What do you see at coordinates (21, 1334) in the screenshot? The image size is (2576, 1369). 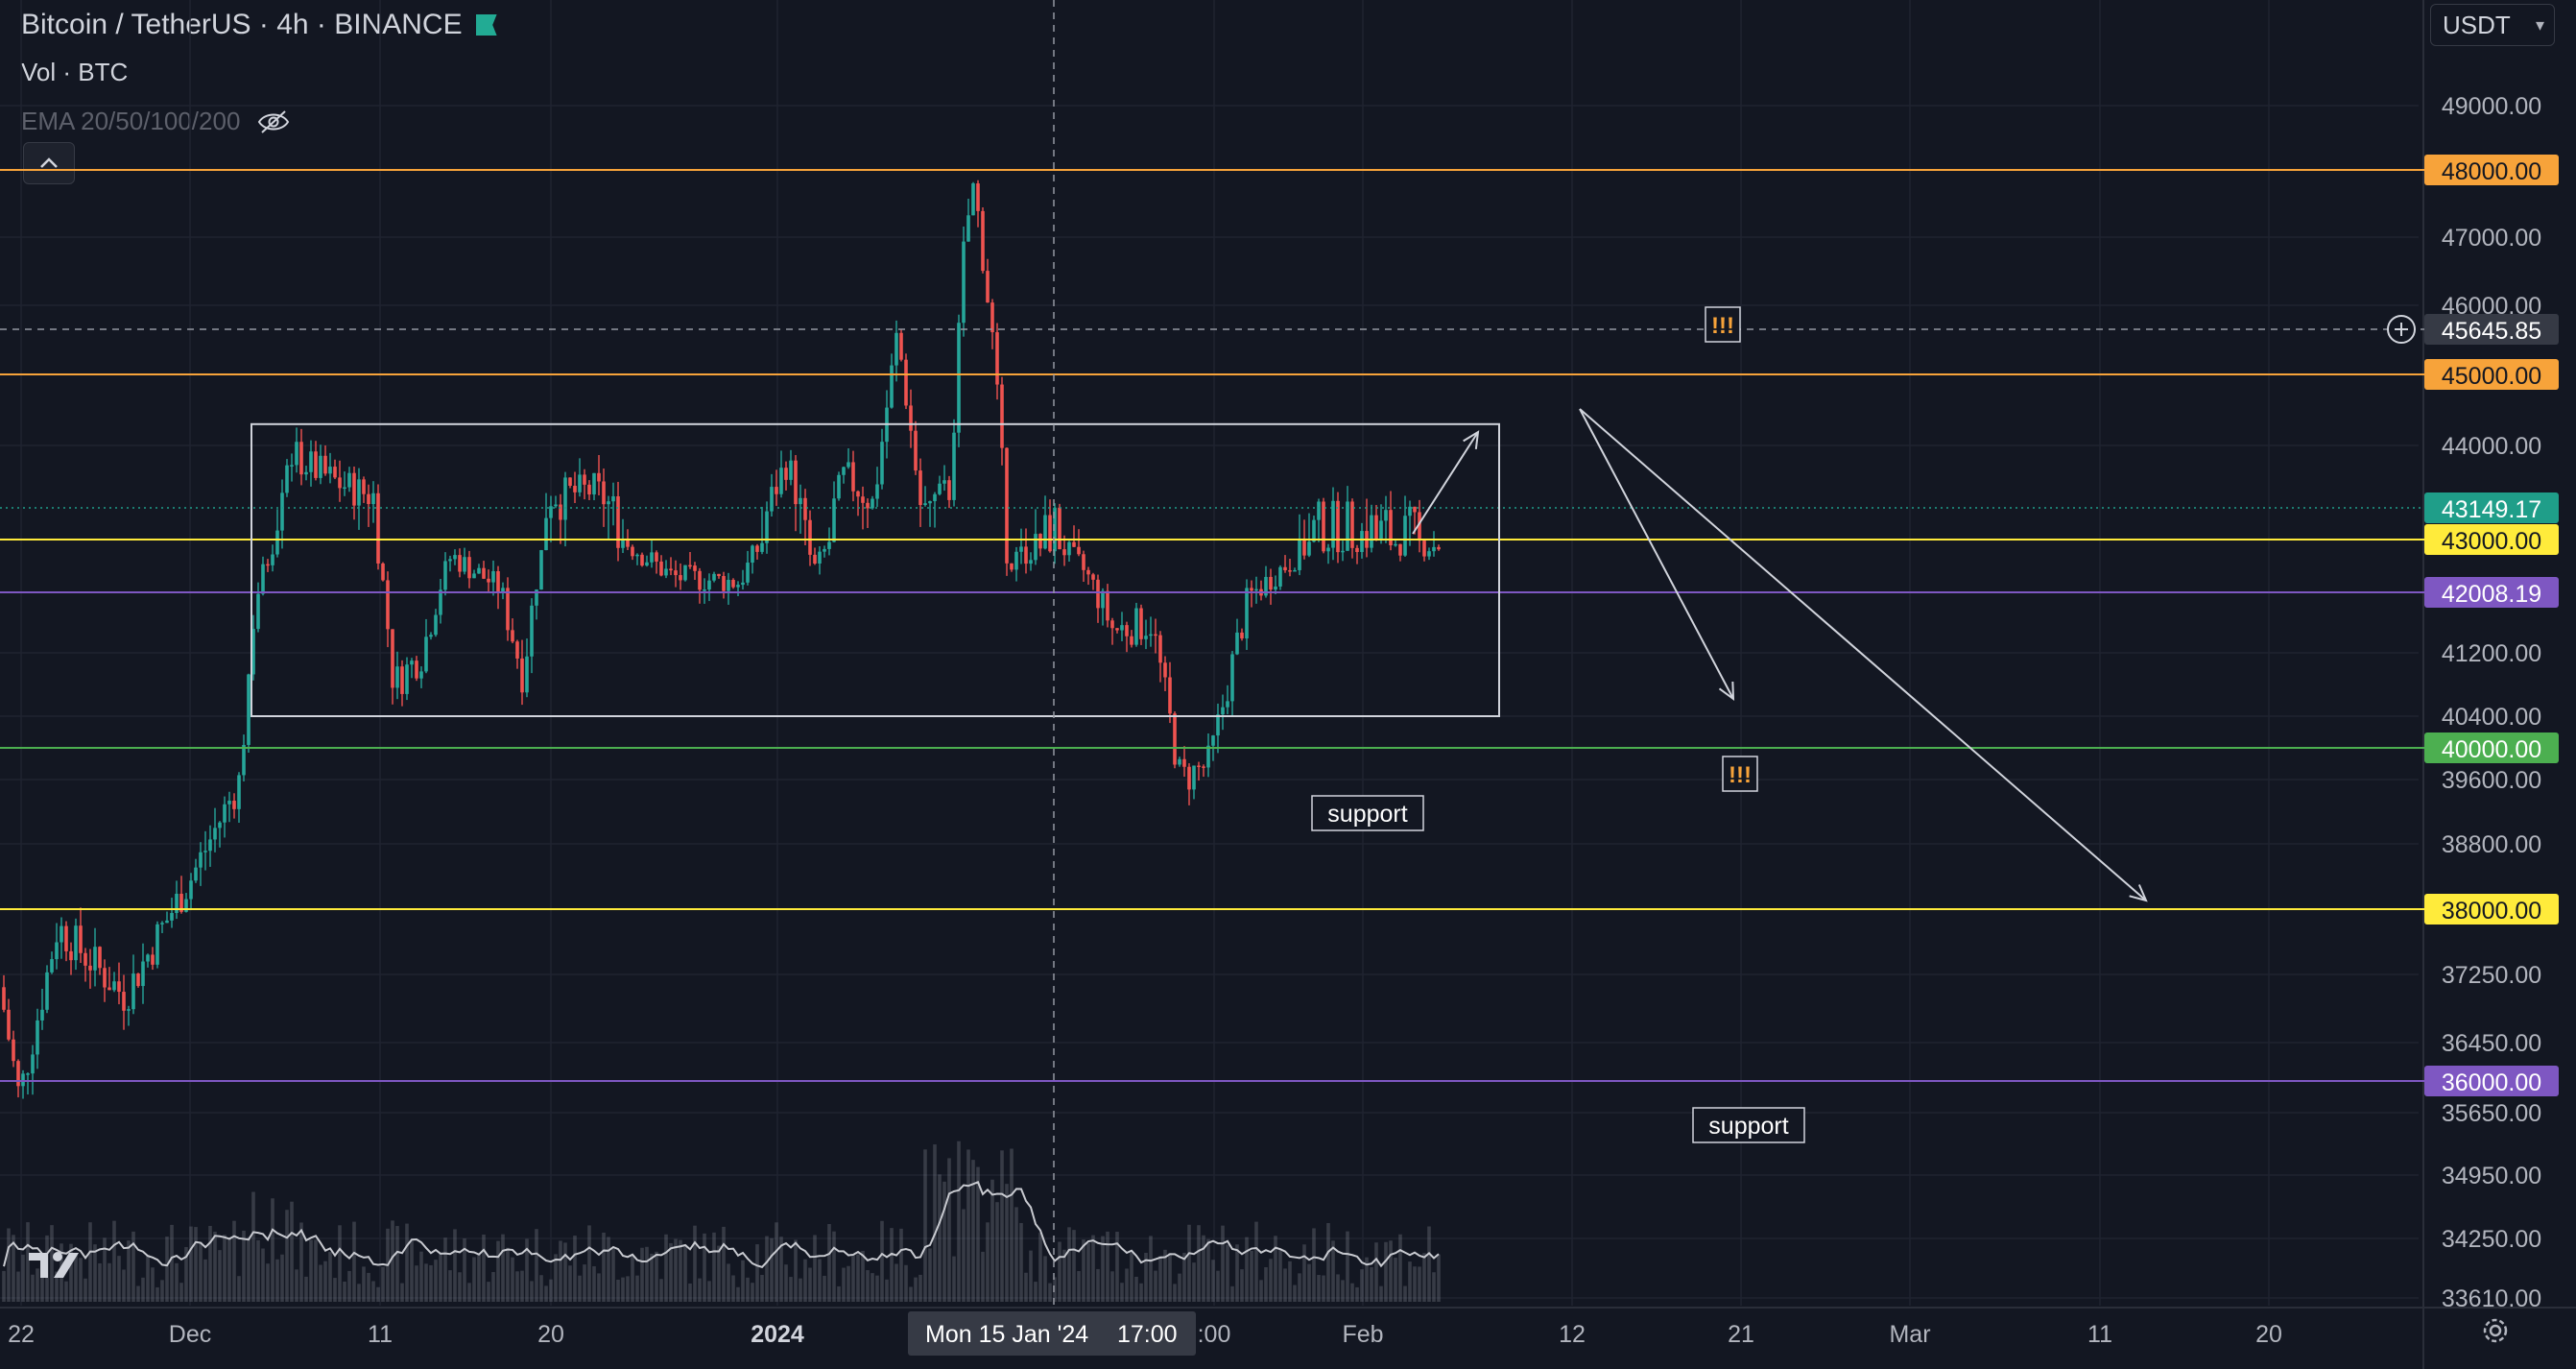 I see `x-tick-label: 22` at bounding box center [21, 1334].